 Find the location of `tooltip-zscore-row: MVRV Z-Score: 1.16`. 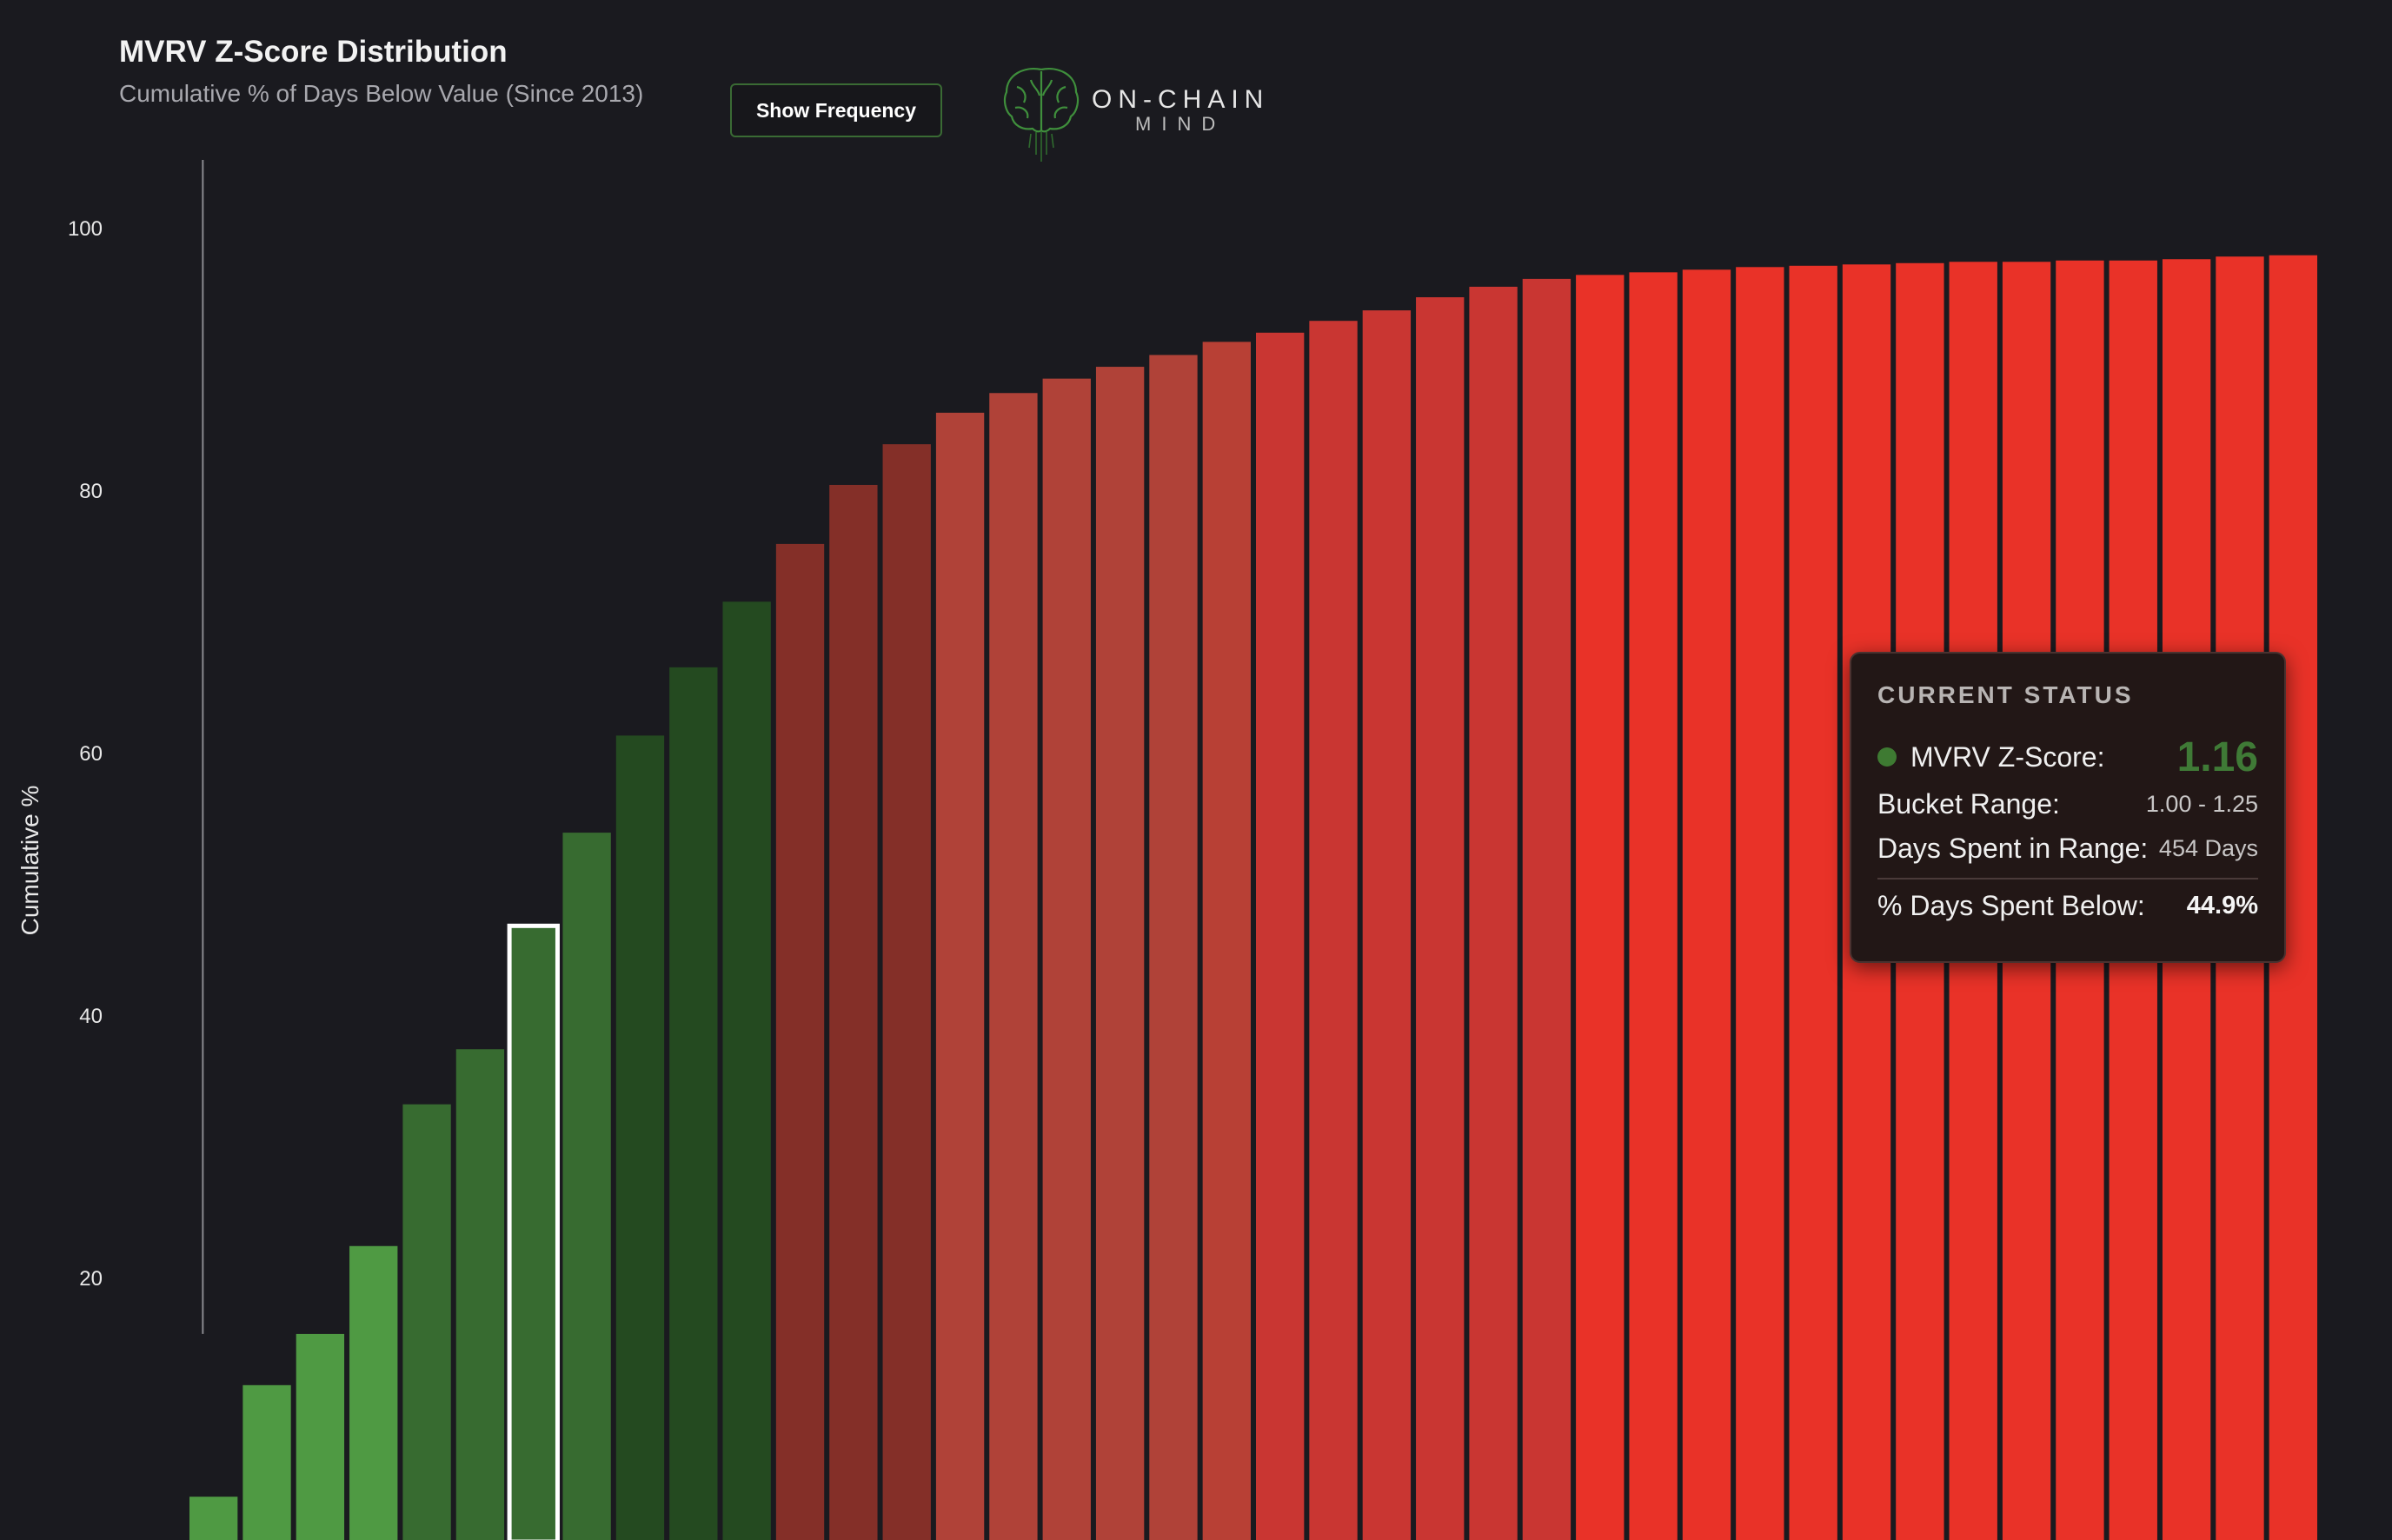

tooltip-zscore-row: MVRV Z-Score: 1.16 is located at coordinates (2067, 757).